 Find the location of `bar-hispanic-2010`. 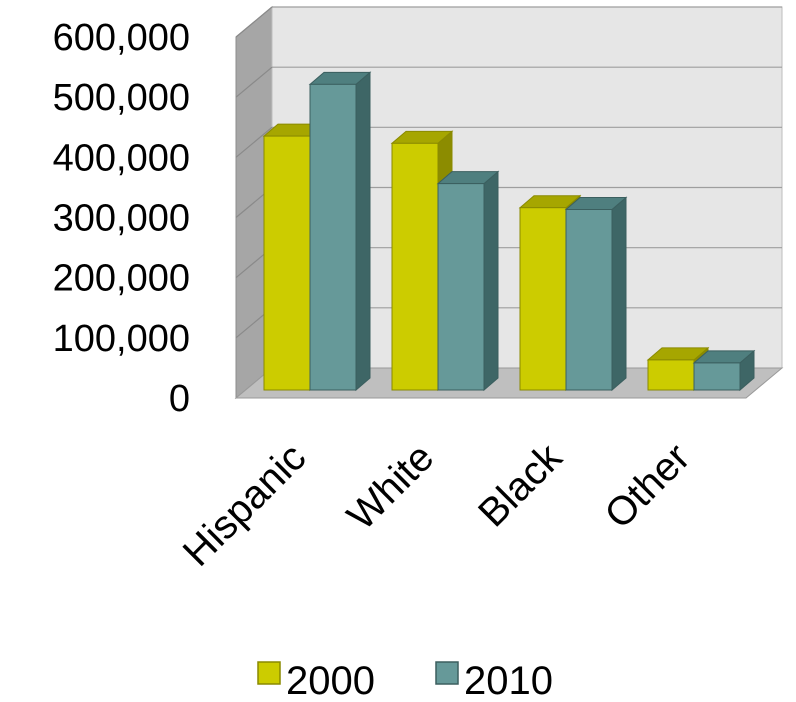

bar-hispanic-2010 is located at coordinates (340, 231).